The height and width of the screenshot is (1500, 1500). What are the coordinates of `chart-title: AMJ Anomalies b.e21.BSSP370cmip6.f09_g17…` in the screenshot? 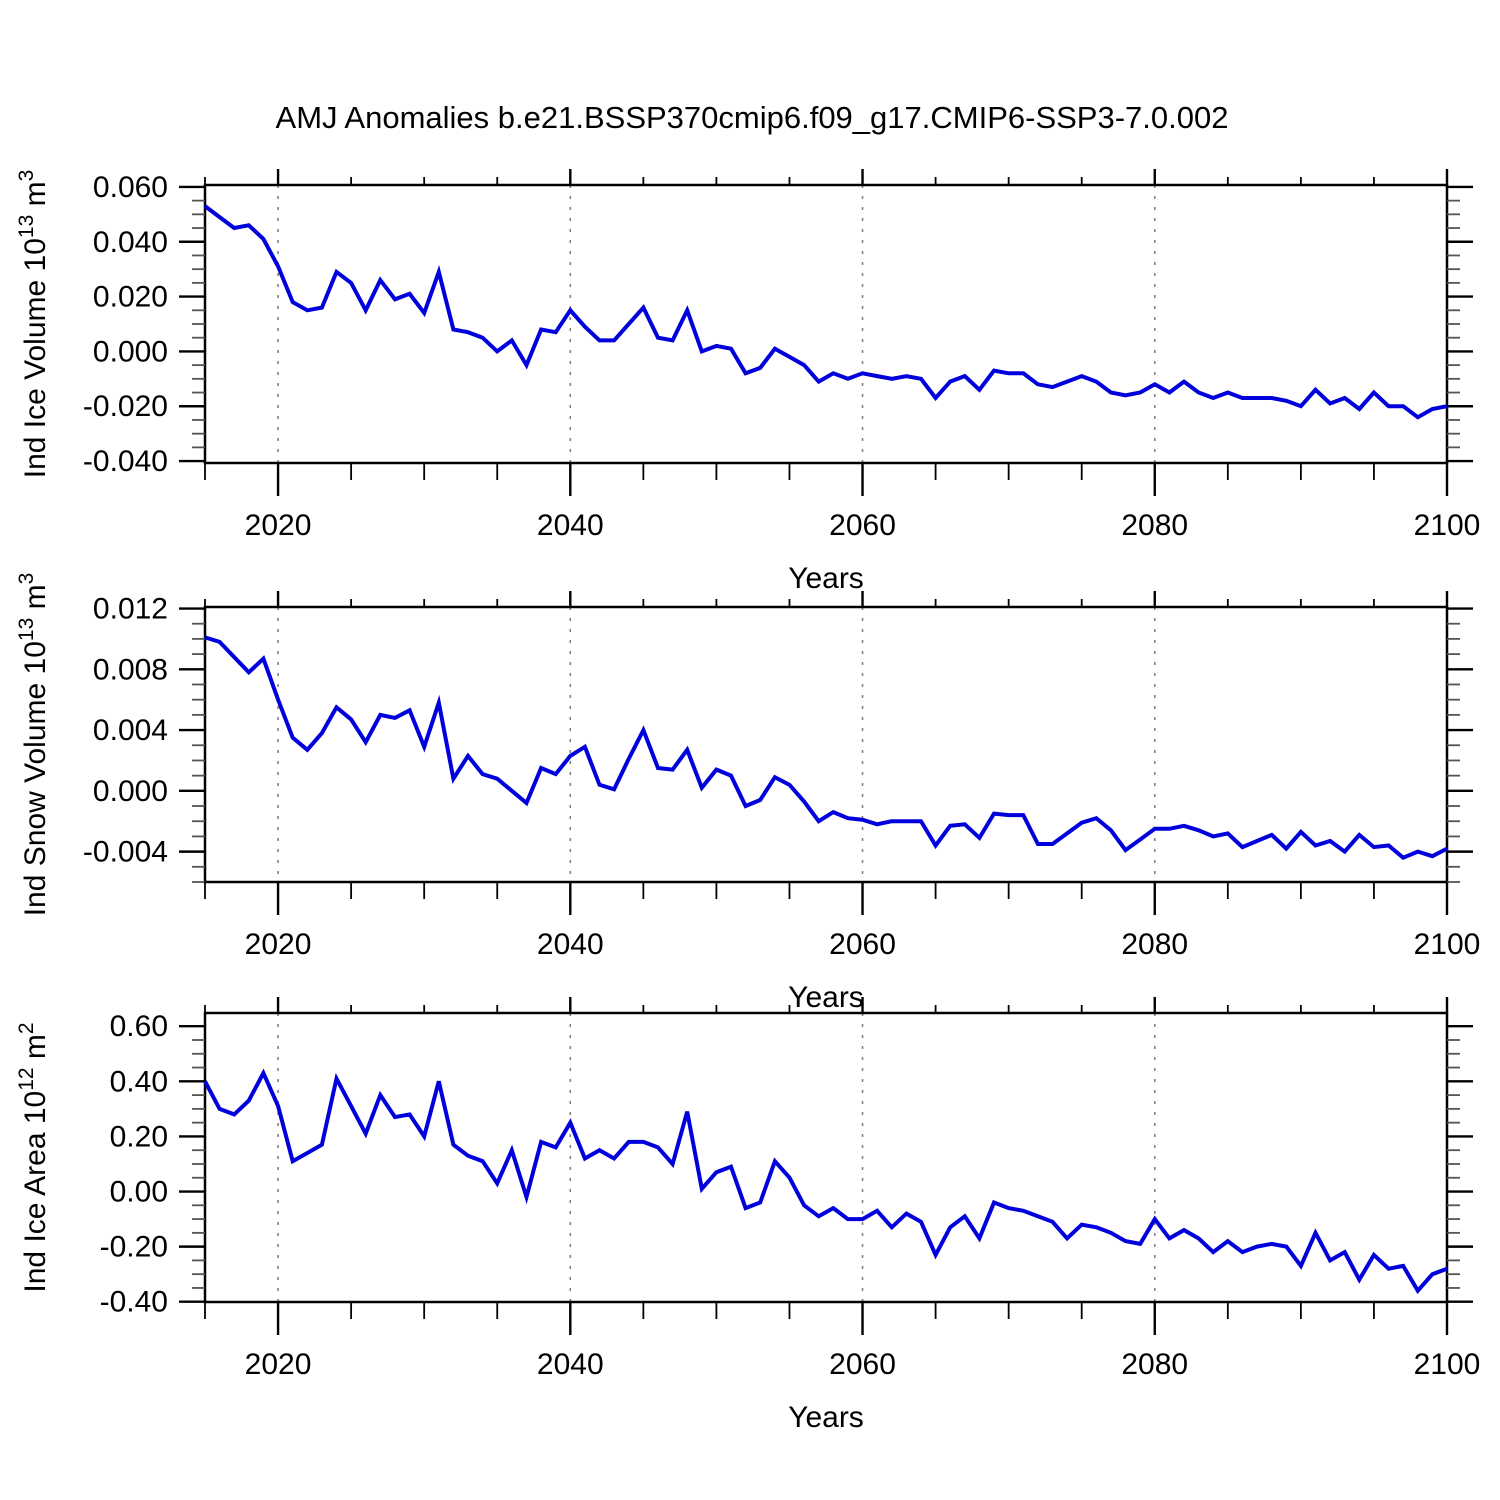 It's located at (752, 117).